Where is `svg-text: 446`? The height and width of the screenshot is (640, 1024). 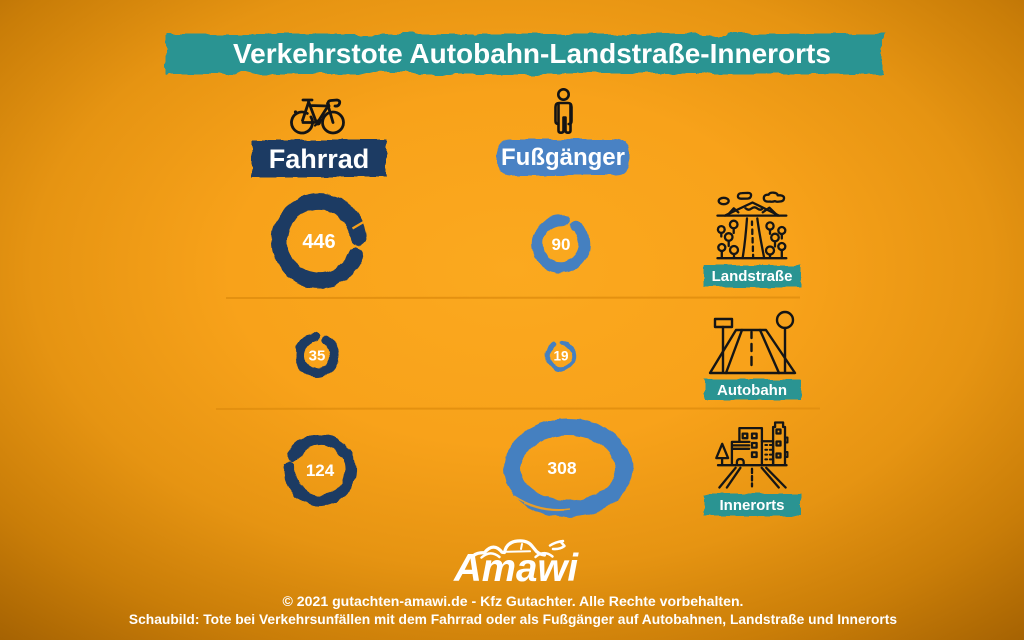 svg-text: 446 is located at coordinates (318, 242).